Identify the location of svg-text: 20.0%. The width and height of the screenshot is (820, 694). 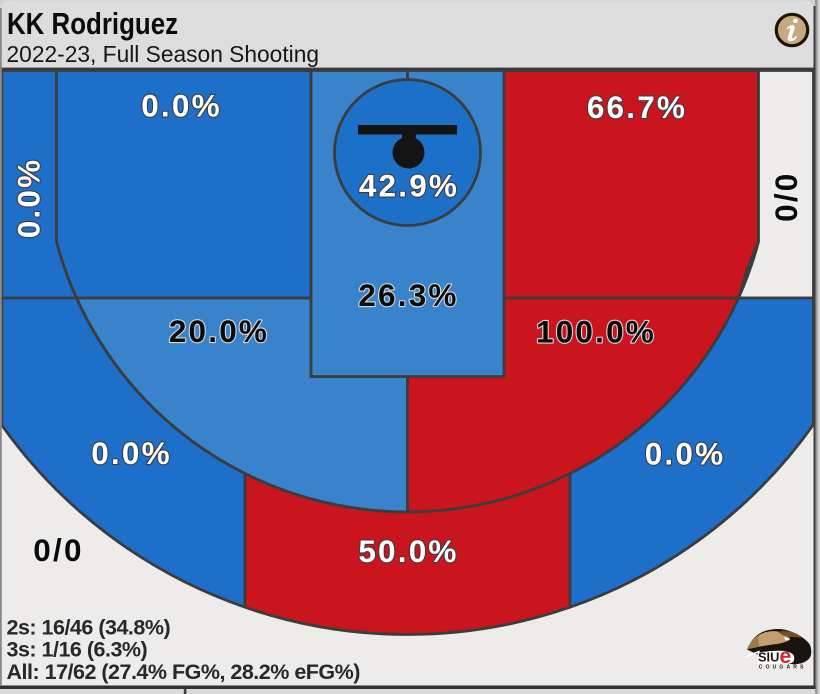
(219, 331).